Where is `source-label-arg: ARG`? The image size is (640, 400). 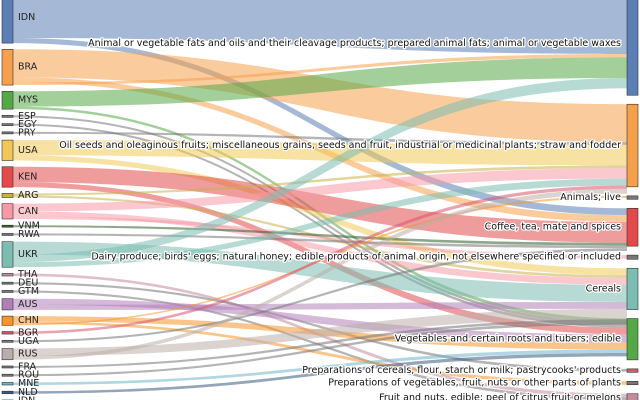 source-label-arg: ARG is located at coordinates (28, 195).